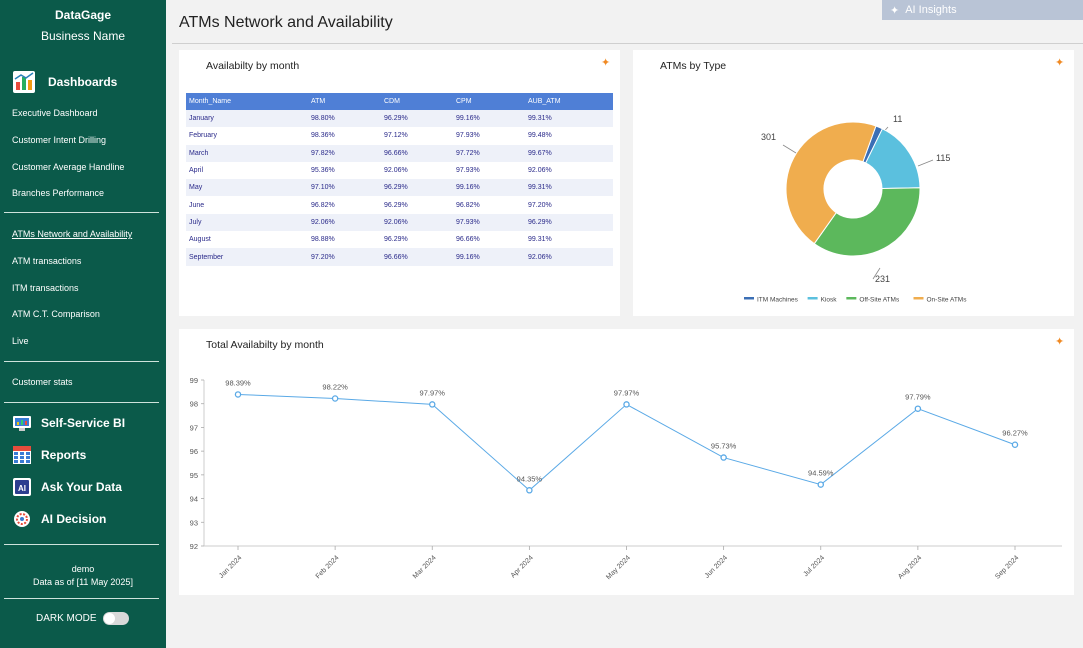 Image resolution: width=1083 pixels, height=648 pixels. What do you see at coordinates (68, 423) in the screenshot?
I see `sidebar-section-self-service-bi: Self-Service BI` at bounding box center [68, 423].